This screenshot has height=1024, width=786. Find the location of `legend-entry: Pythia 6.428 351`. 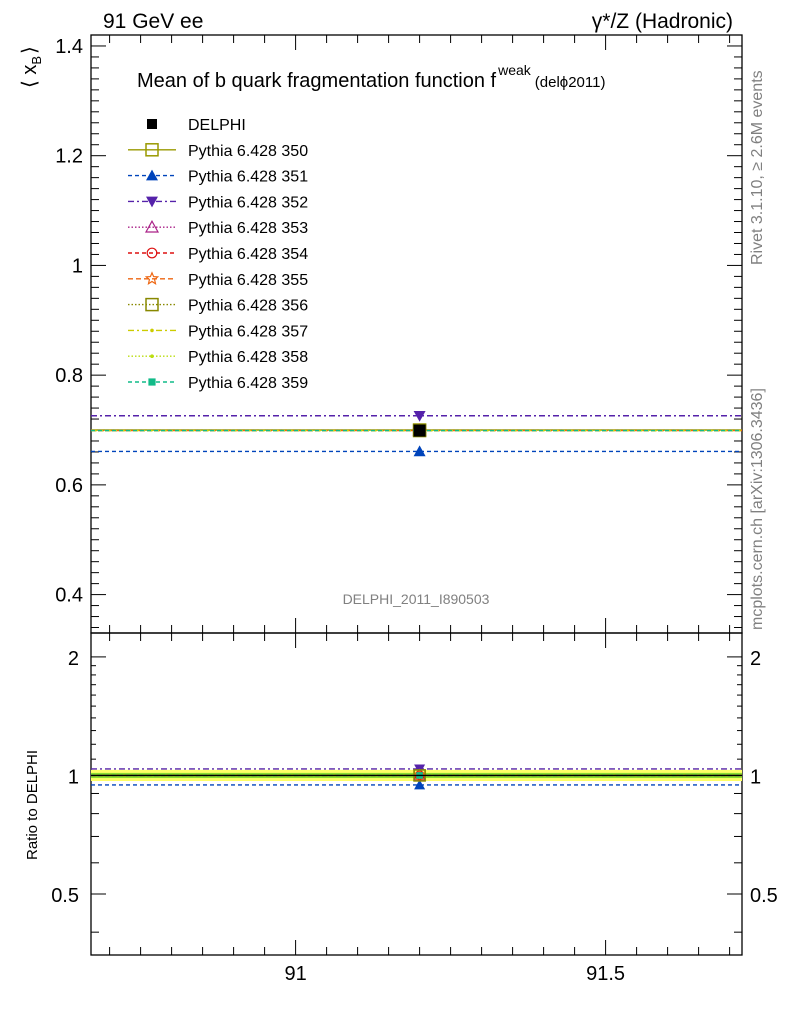

legend-entry: Pythia 6.428 351 is located at coordinates (218, 177).